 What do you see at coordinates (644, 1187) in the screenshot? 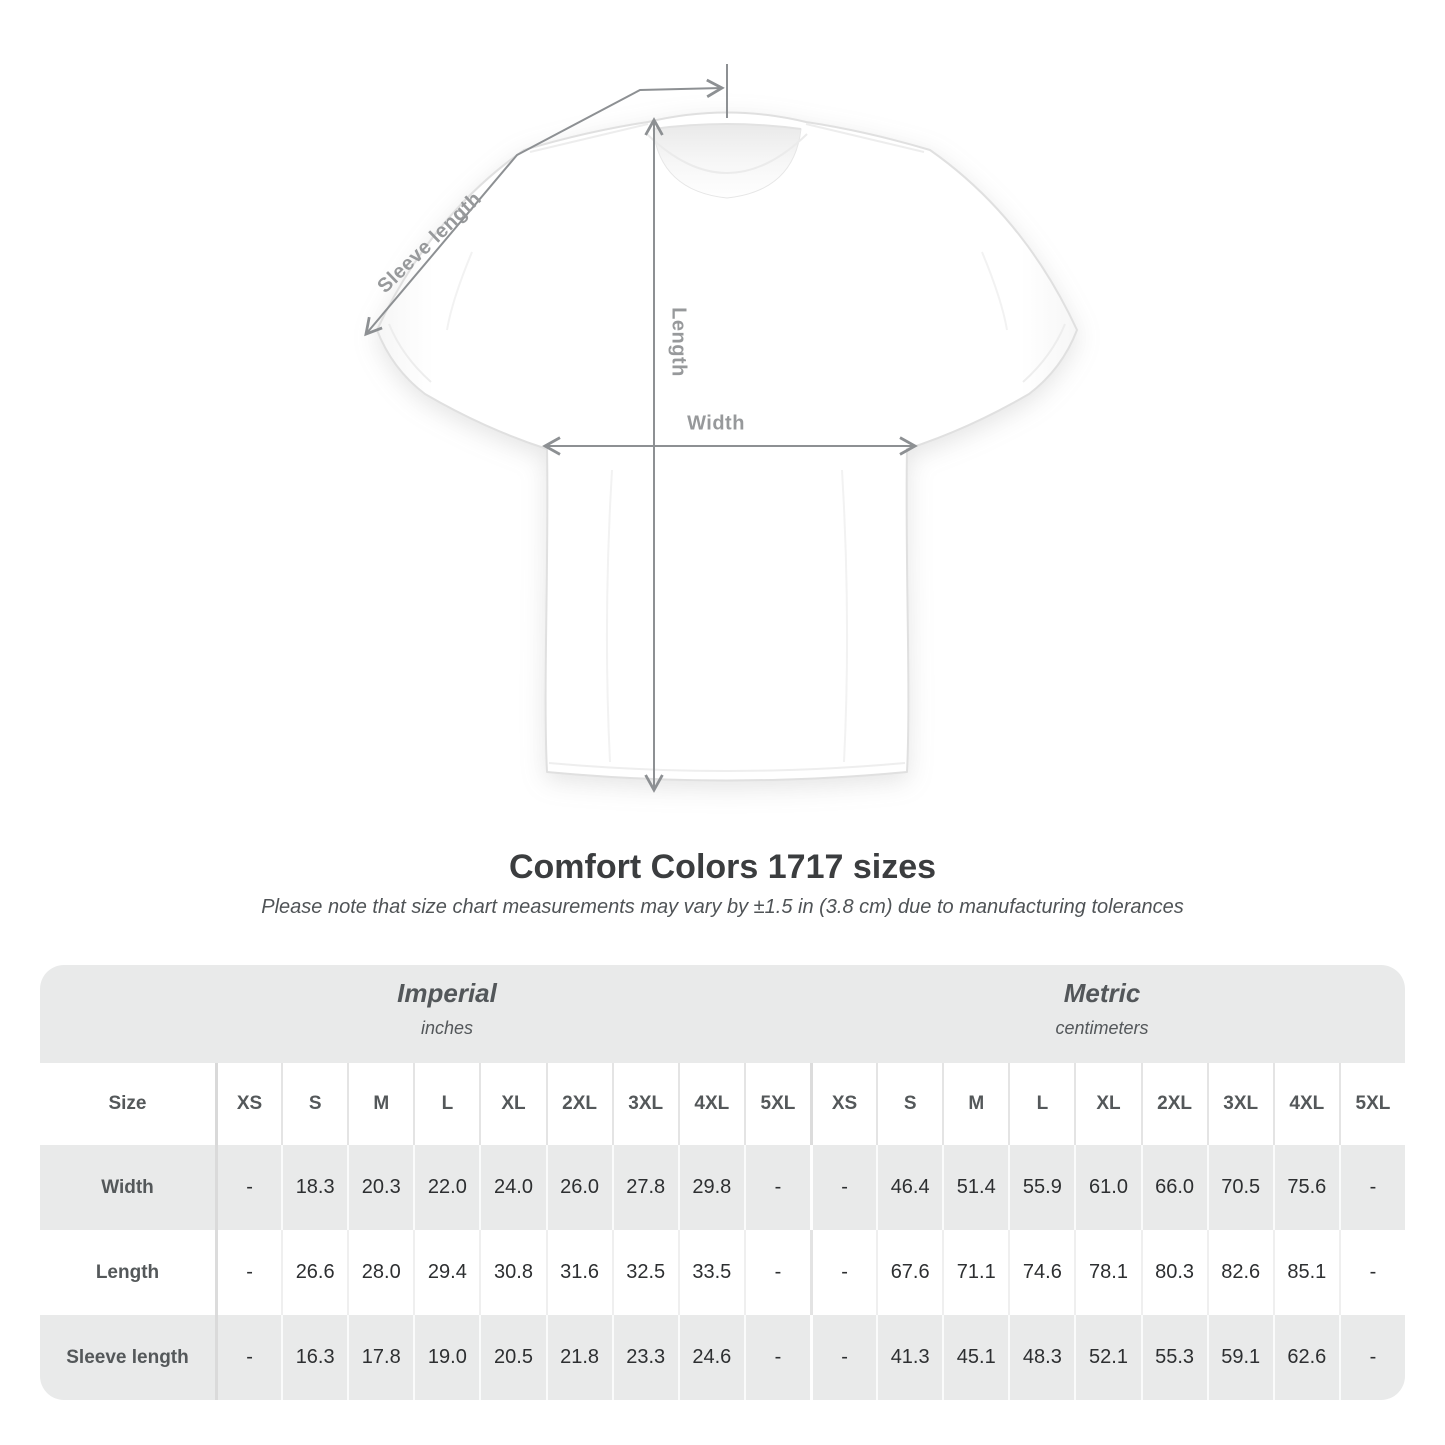
I see `measurement-cell: 27.8` at bounding box center [644, 1187].